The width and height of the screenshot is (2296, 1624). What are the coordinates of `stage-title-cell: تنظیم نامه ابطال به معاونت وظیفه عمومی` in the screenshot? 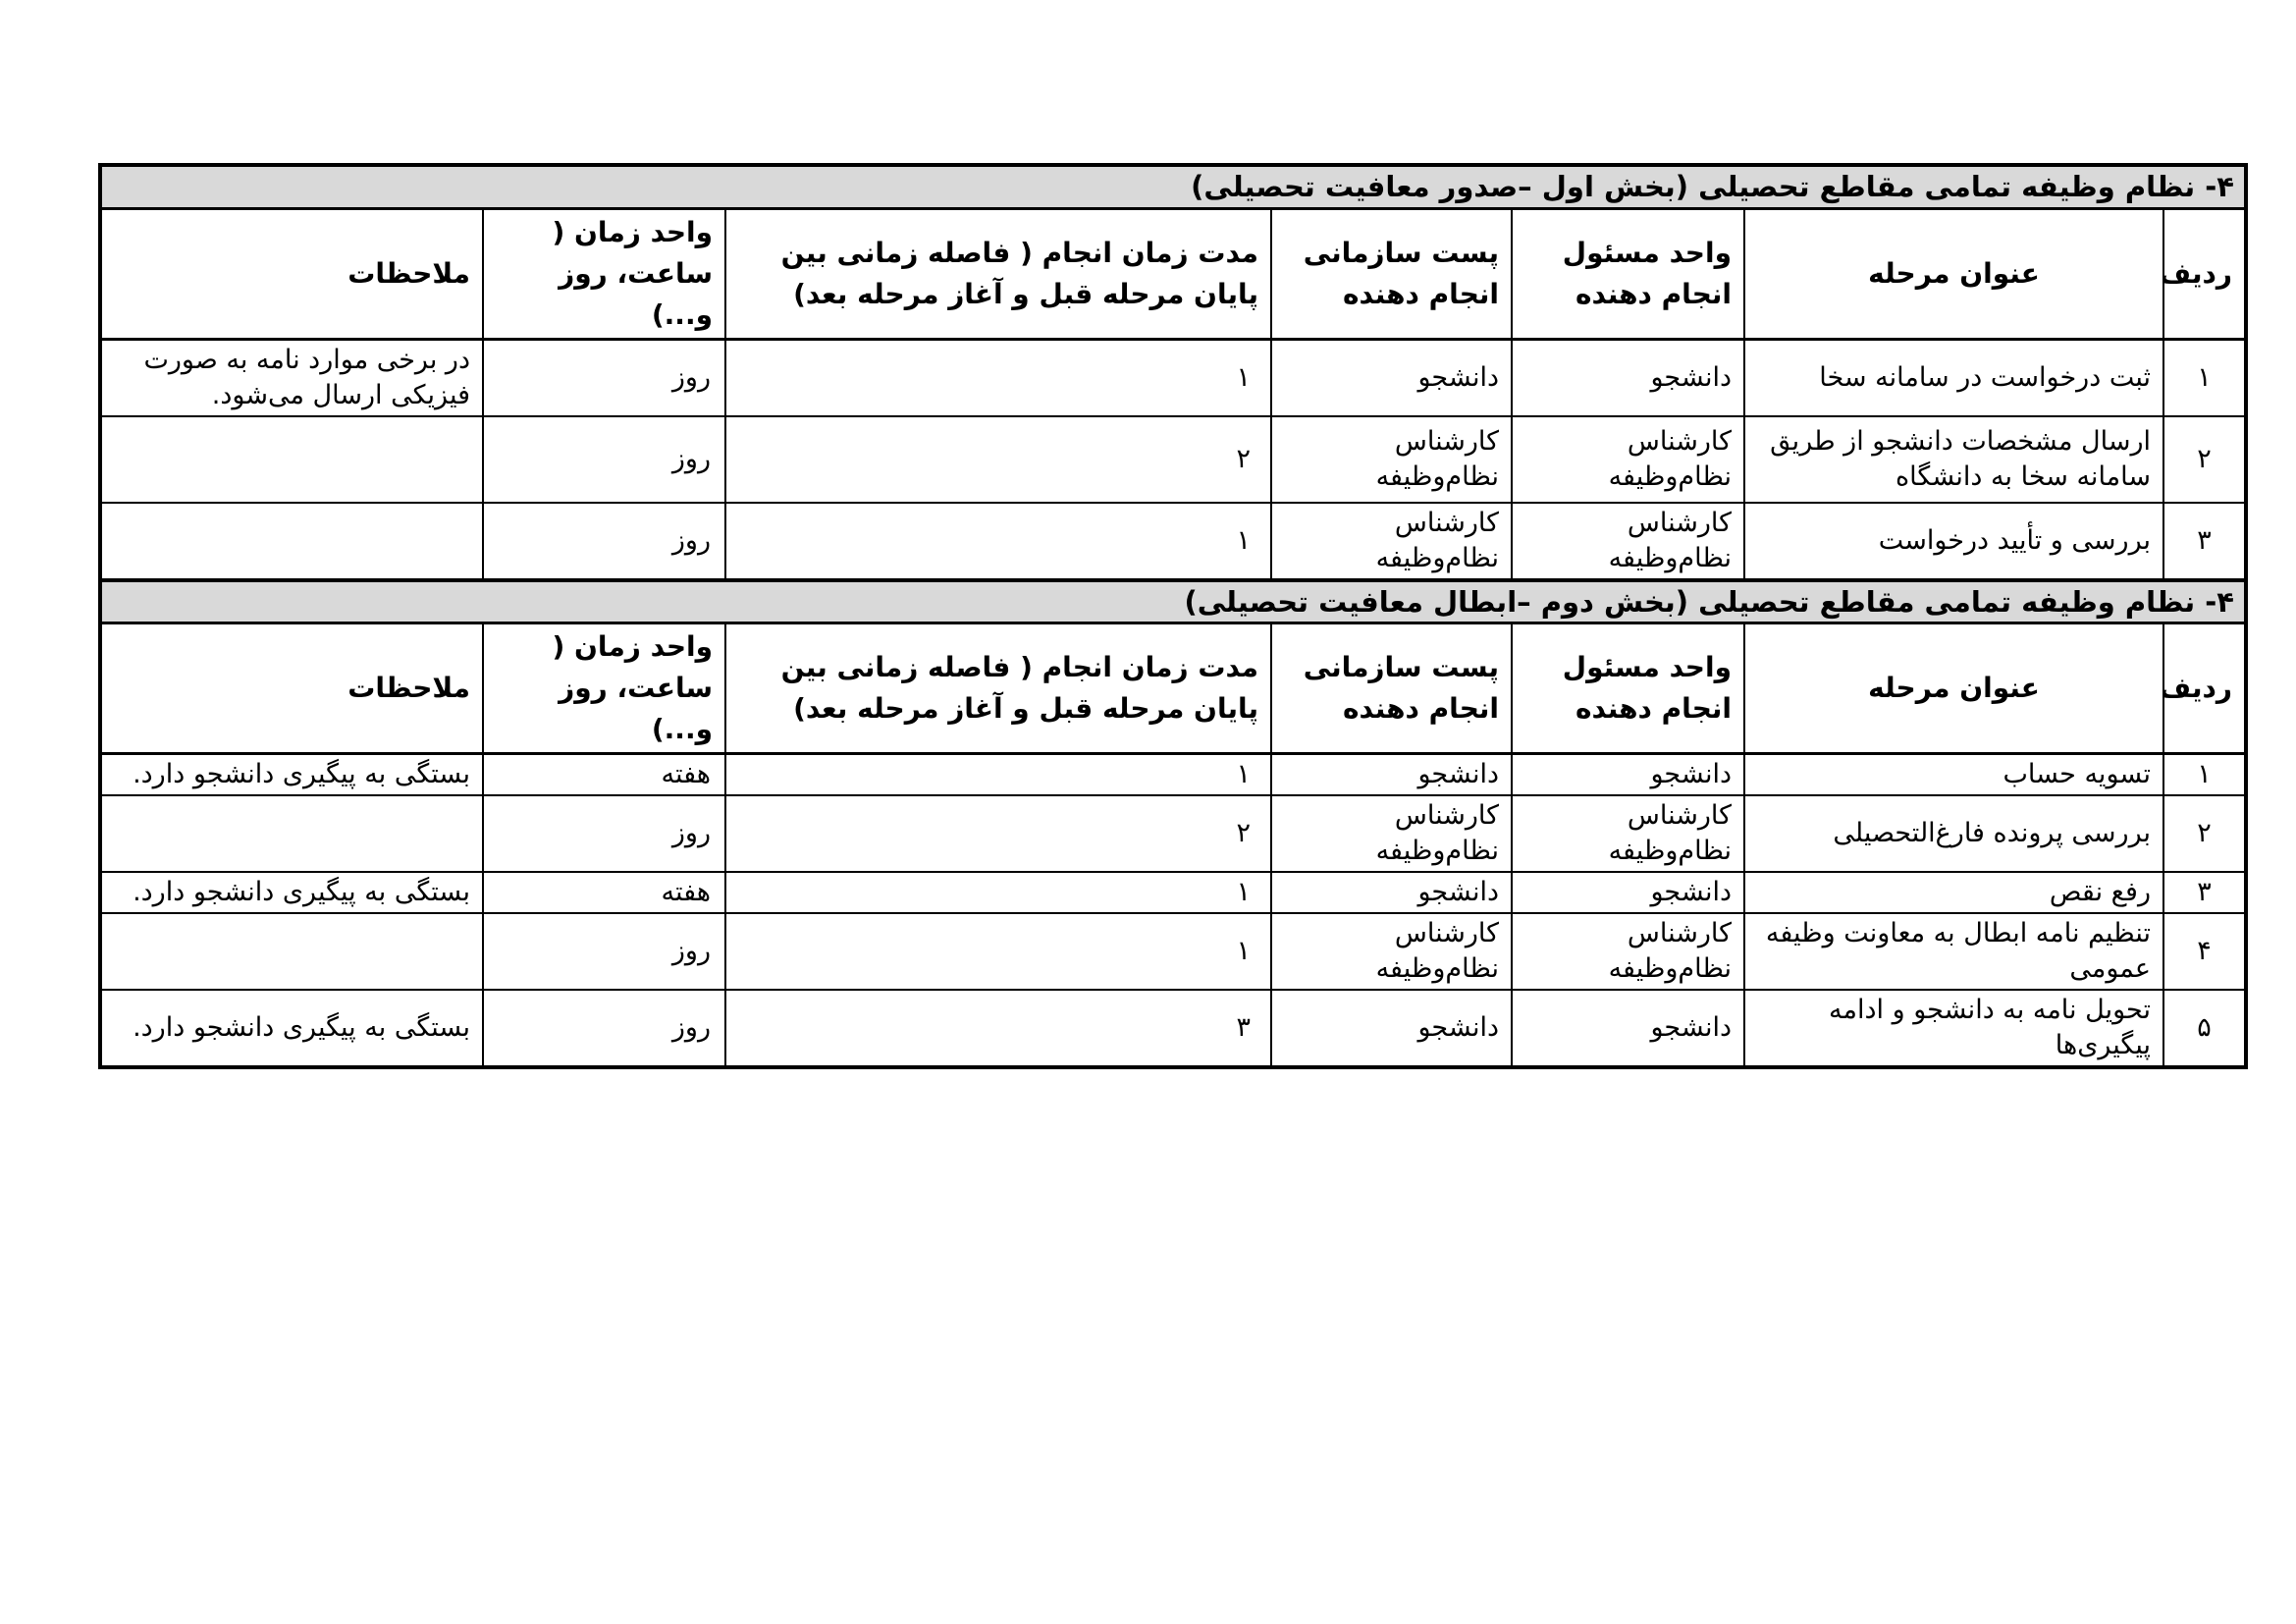 It's located at (1953, 951).